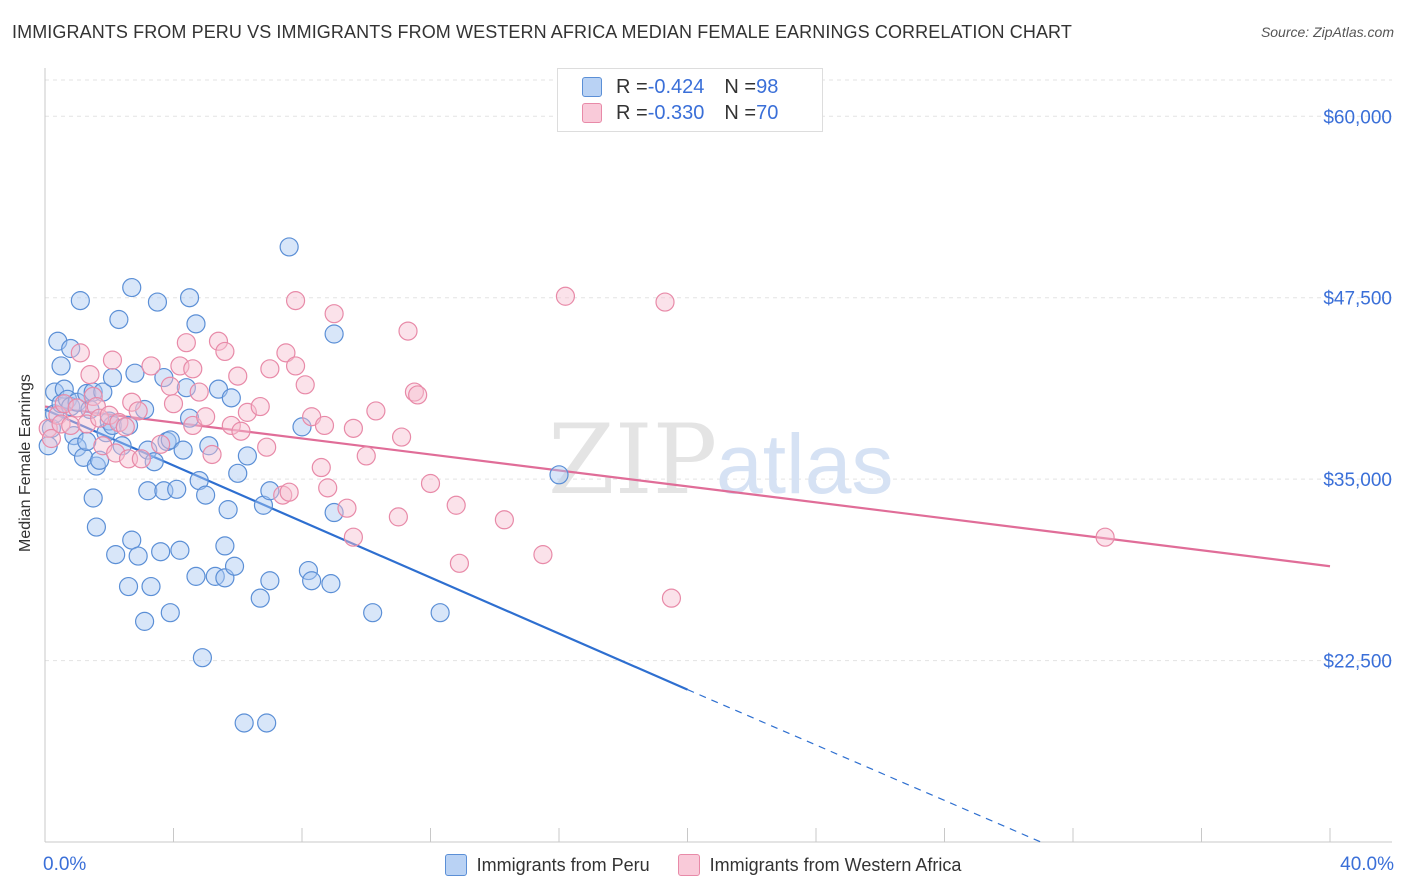  Describe the element at coordinates (804, 464) in the screenshot. I see `watermark-atlas: atlas` at that location.